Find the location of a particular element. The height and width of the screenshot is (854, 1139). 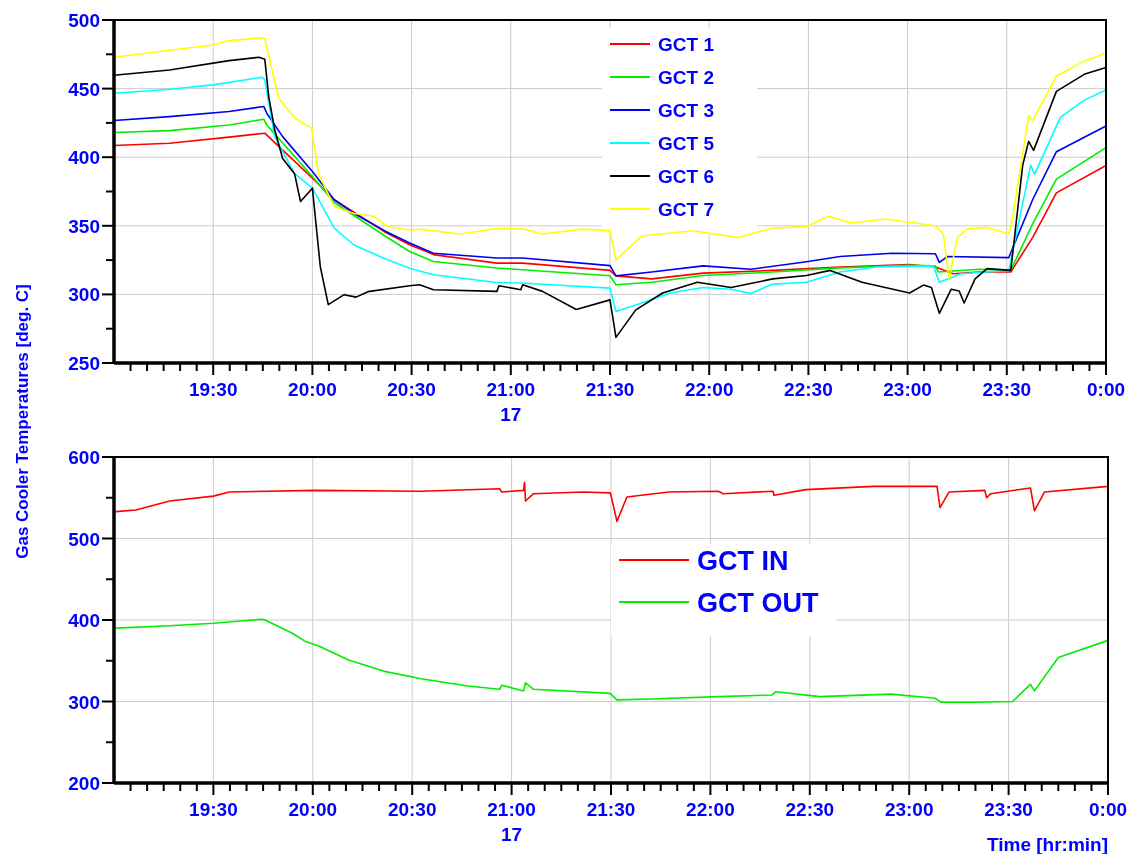

legend-label: GCT 7 is located at coordinates (686, 209).